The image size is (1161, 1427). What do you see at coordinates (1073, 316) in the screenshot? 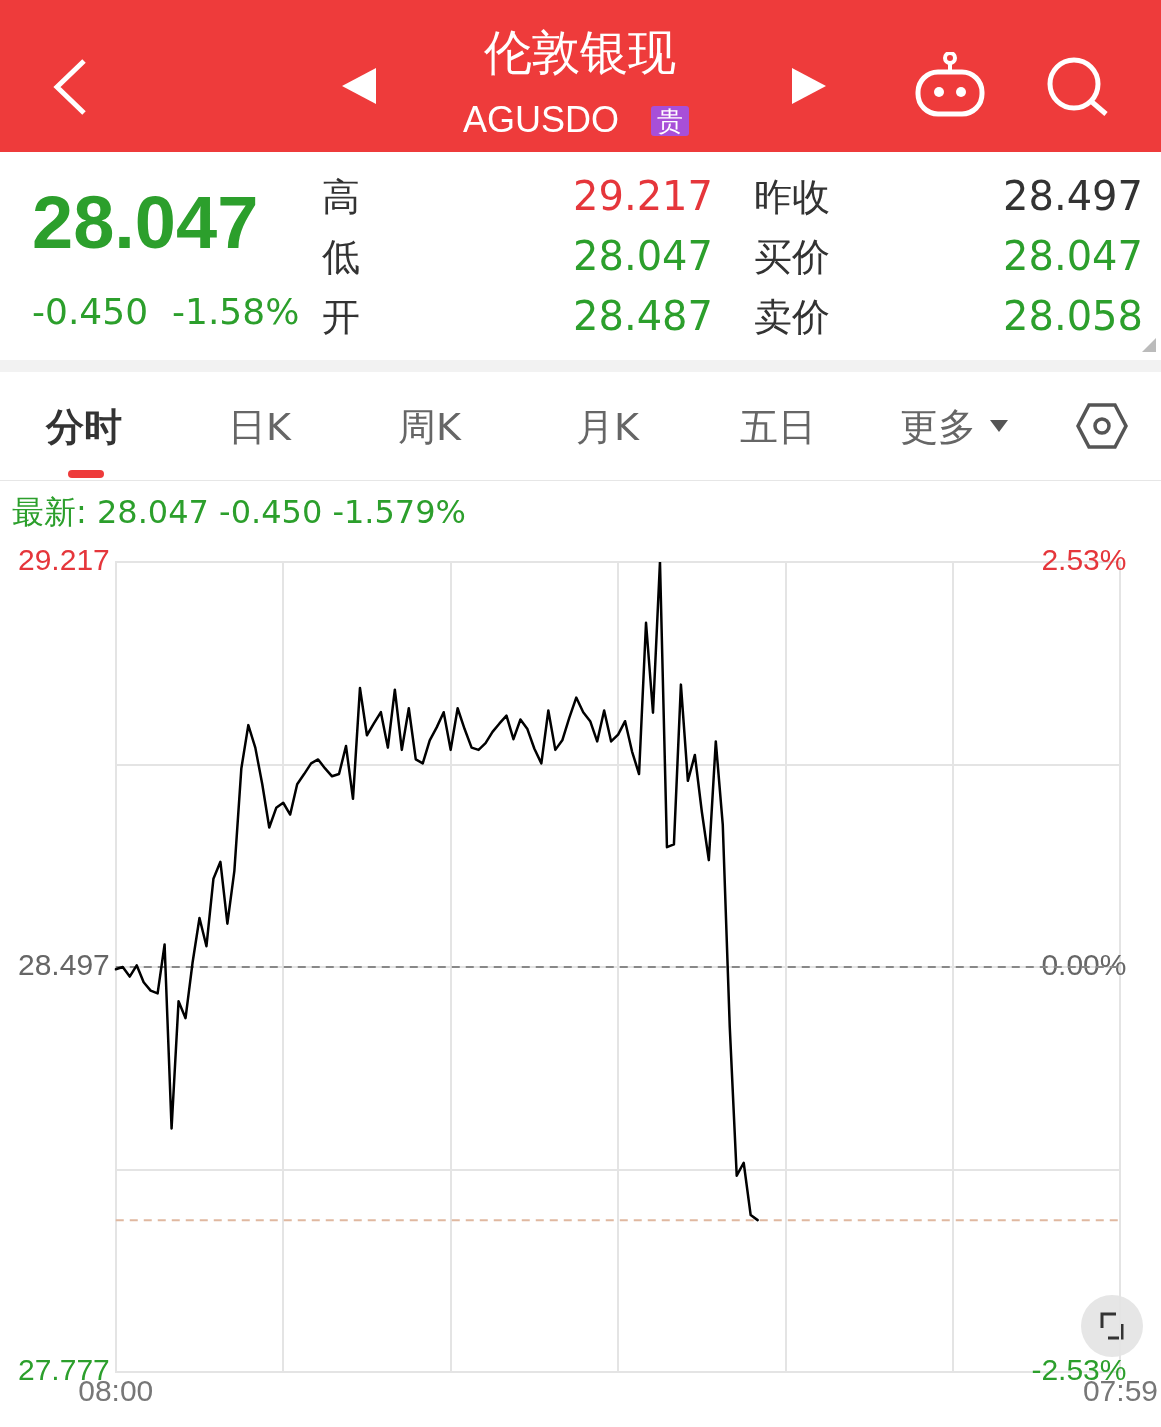
I see `text: 28.058` at bounding box center [1073, 316].